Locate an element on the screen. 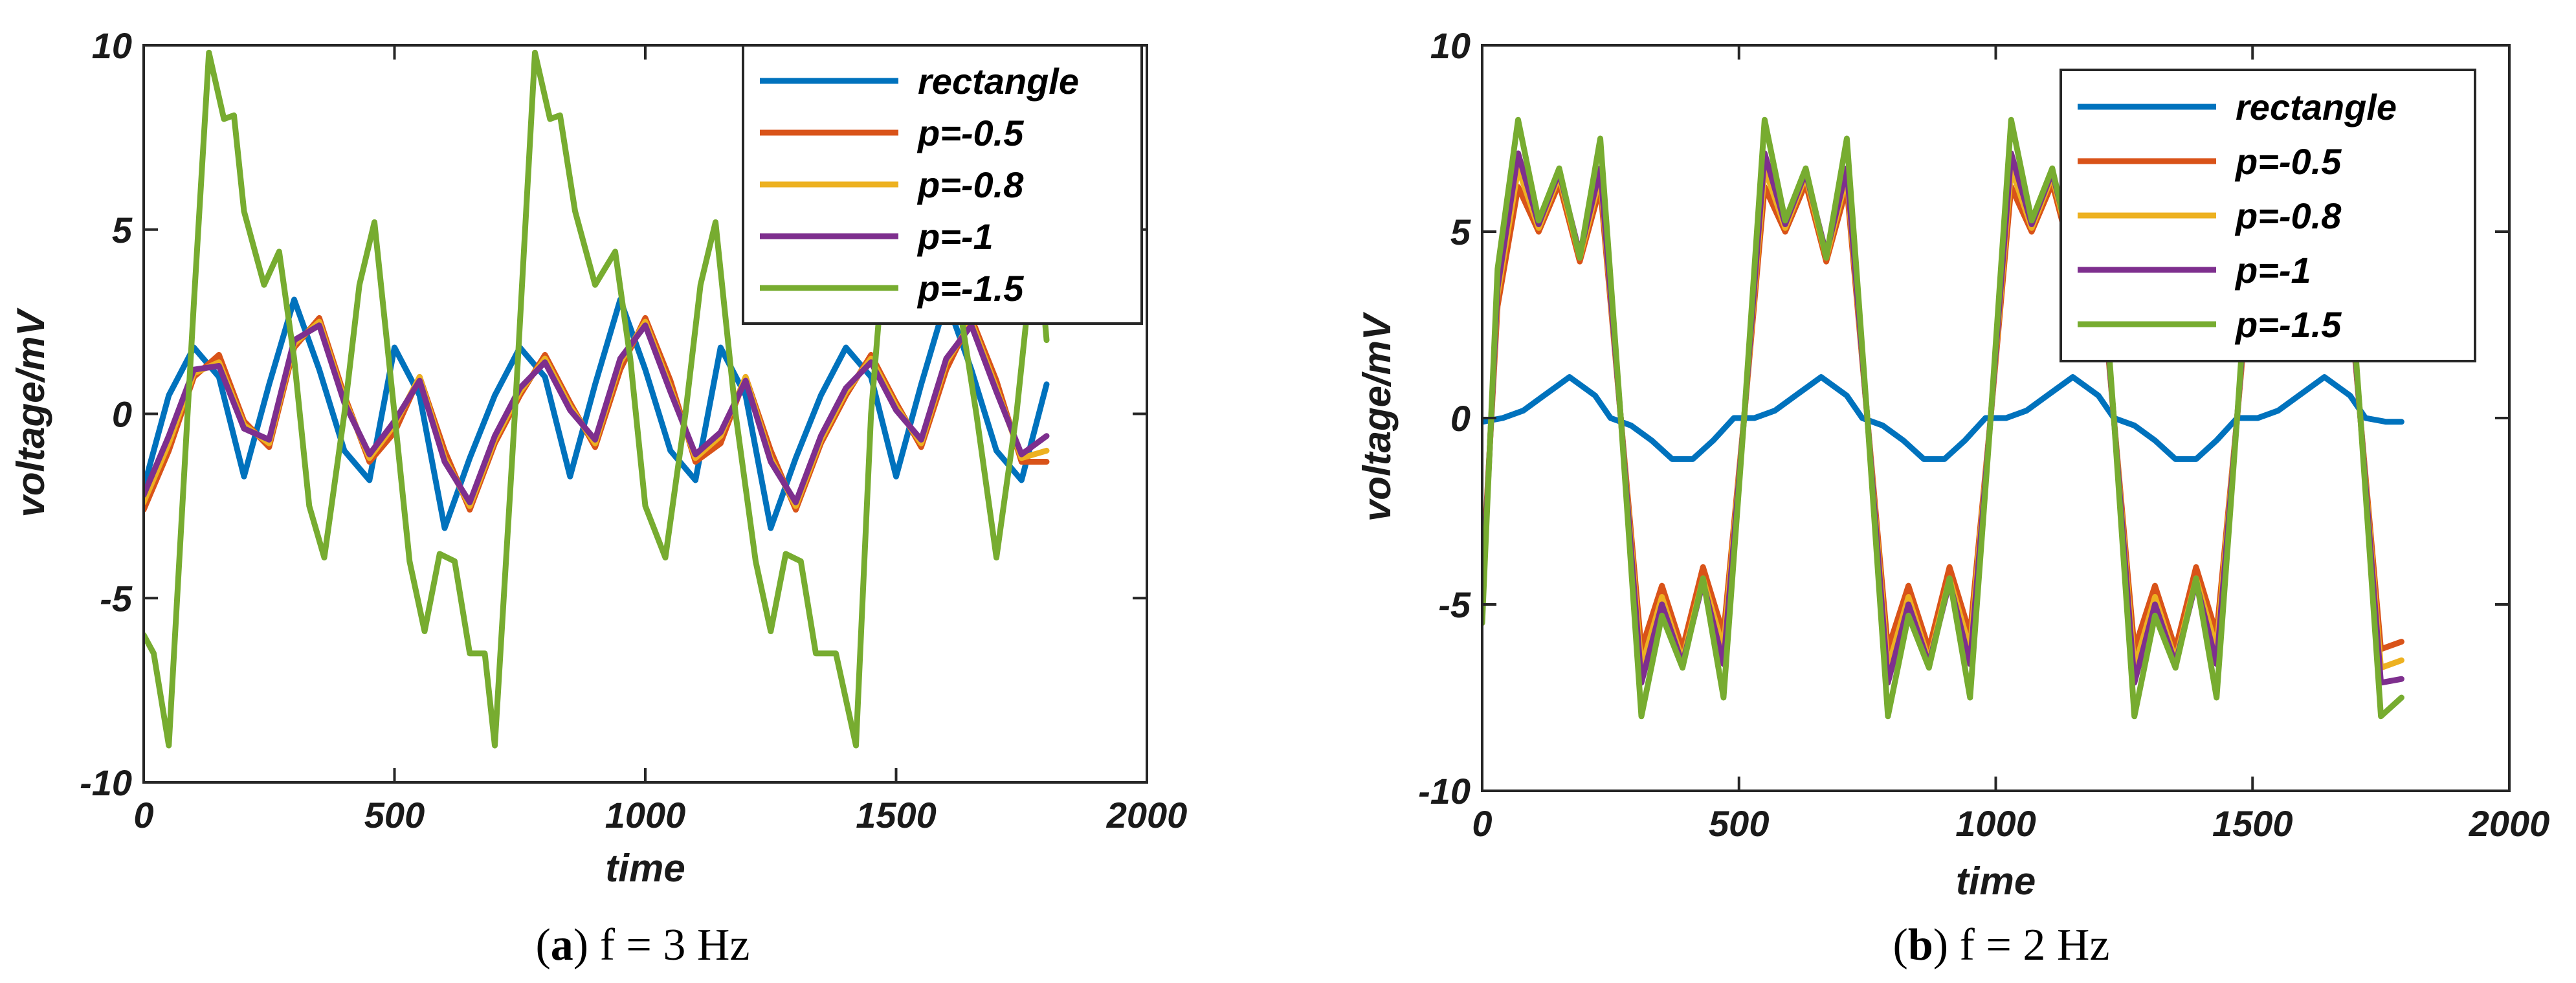  caption-a: (a) f = 3 Hz is located at coordinates (642, 945).